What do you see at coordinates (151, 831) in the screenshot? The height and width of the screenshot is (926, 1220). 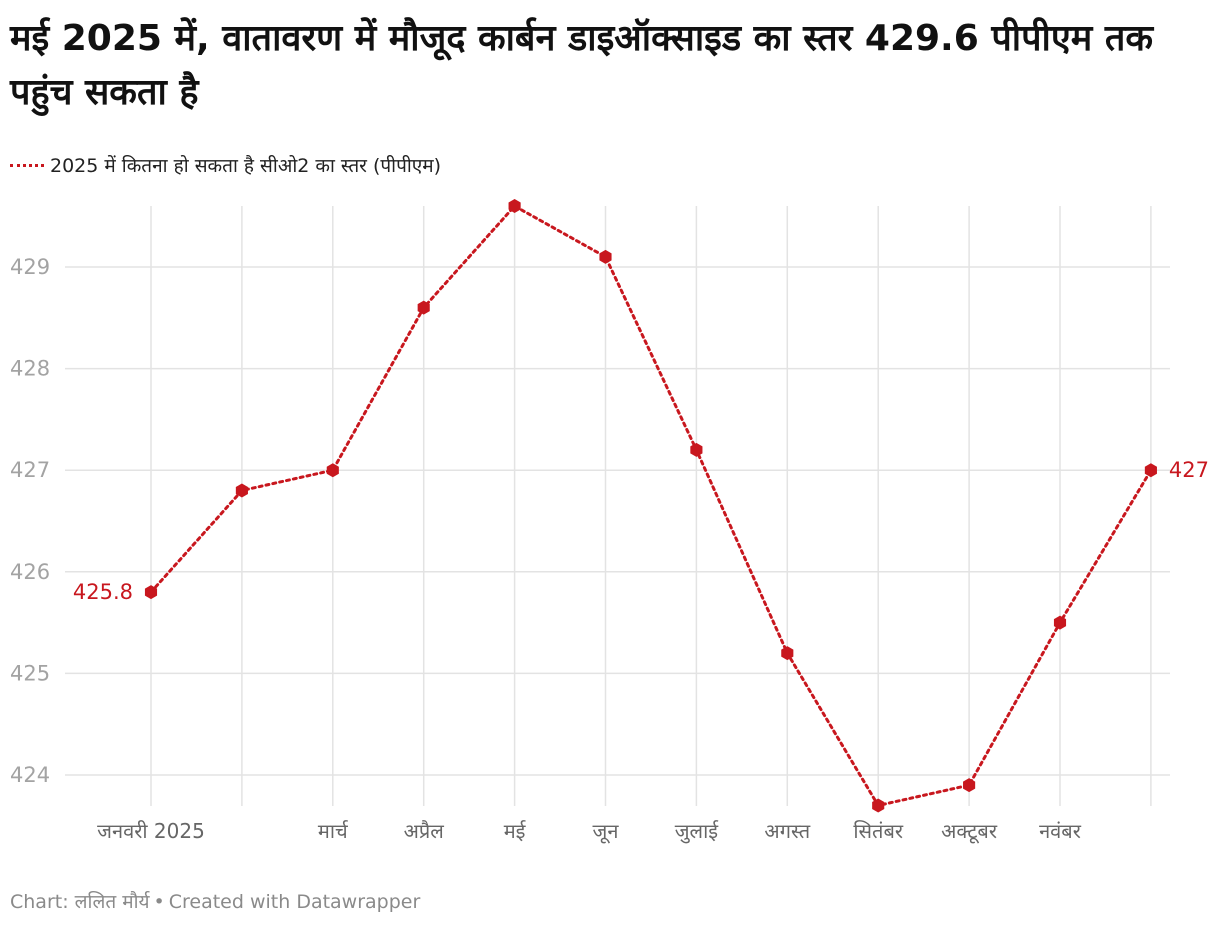 I see `x-tick-label: जनवरी 2025` at bounding box center [151, 831].